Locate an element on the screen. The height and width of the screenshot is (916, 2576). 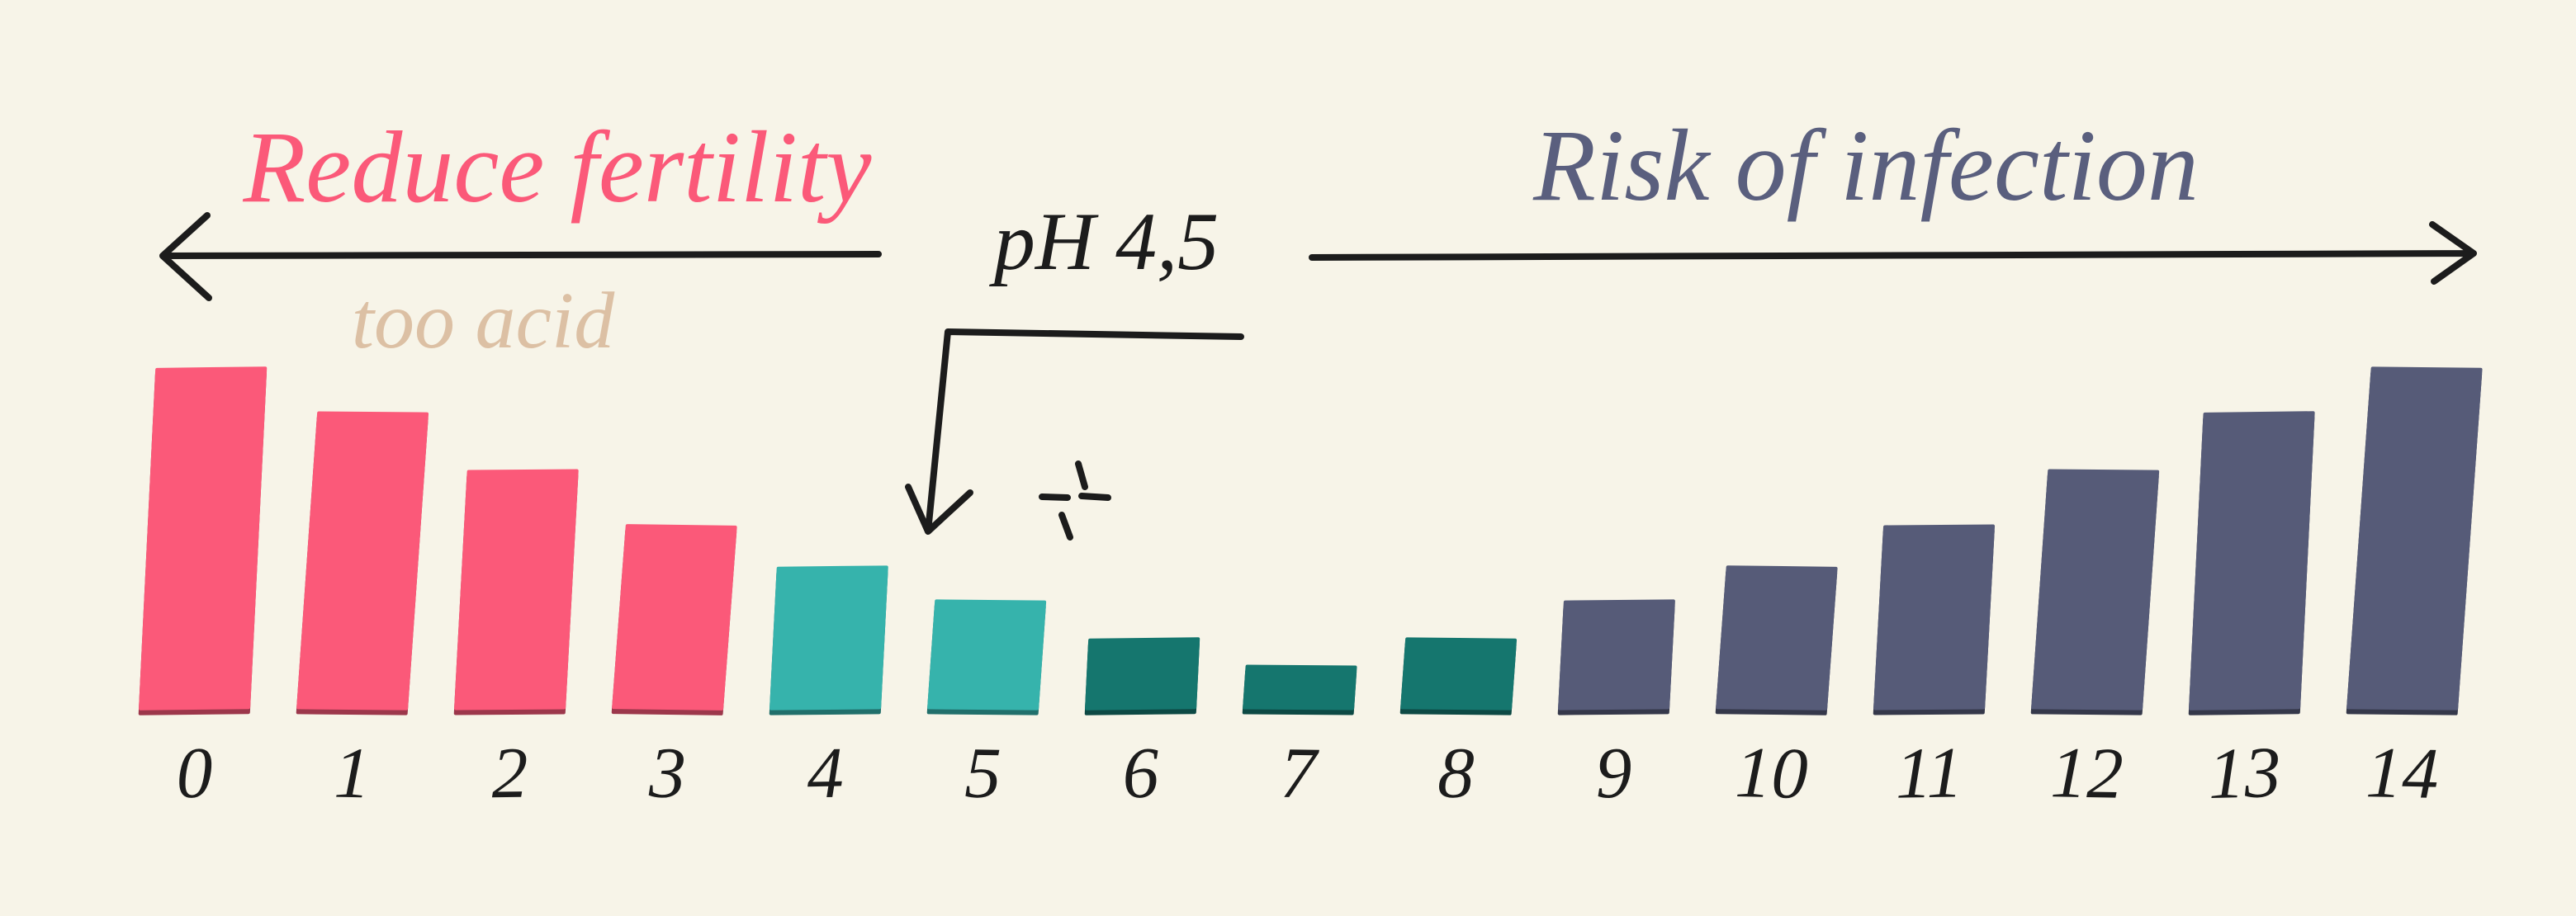
bar-slot-1: 1 is located at coordinates (352, 590).